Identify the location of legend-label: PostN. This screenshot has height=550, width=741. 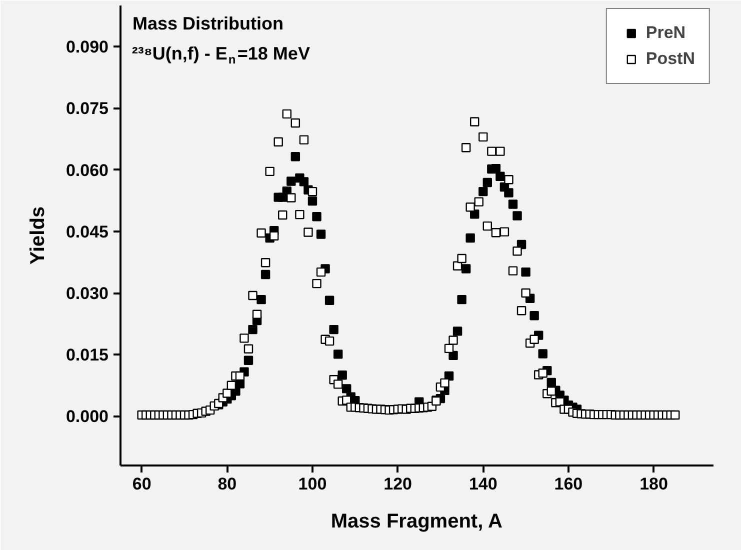
(670, 59).